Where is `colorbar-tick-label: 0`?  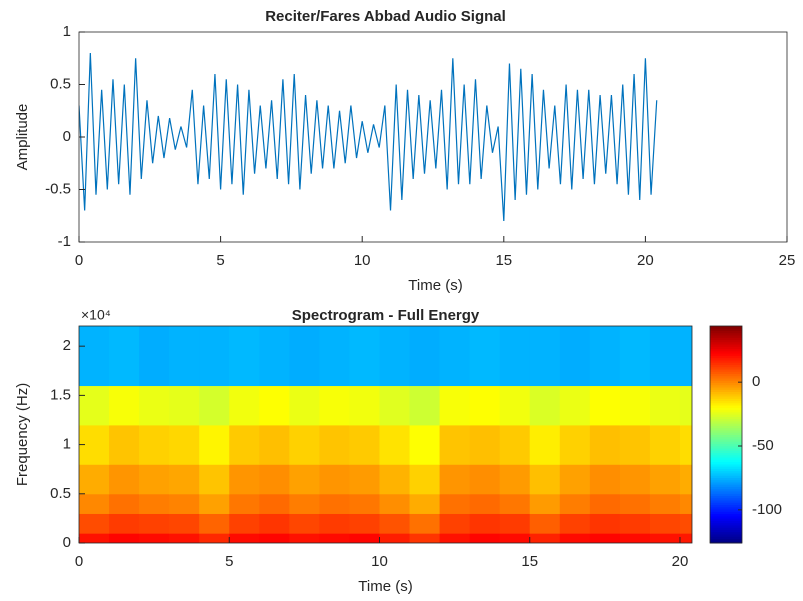
colorbar-tick-label: 0 is located at coordinates (756, 381).